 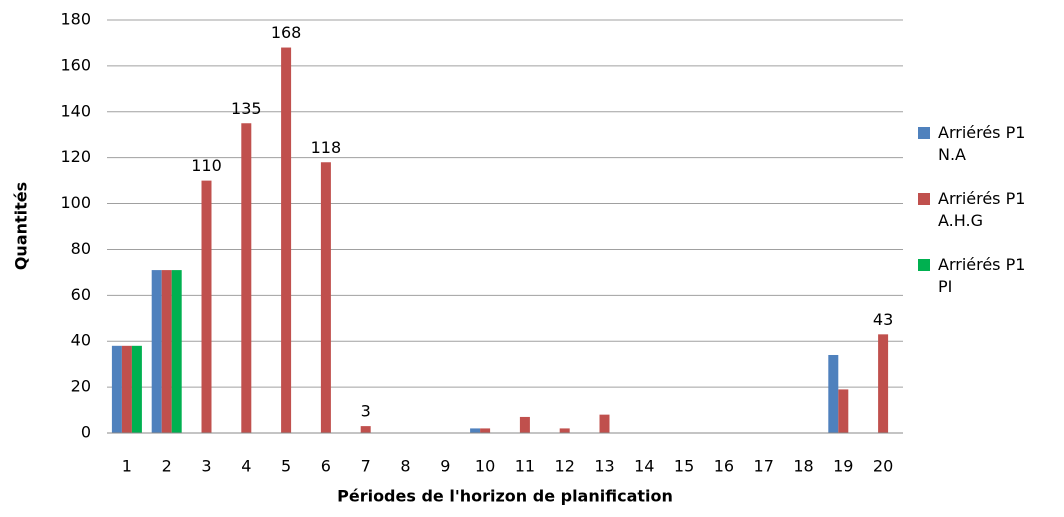 I want to click on x-tick-label: 6, so click(x=326, y=466).